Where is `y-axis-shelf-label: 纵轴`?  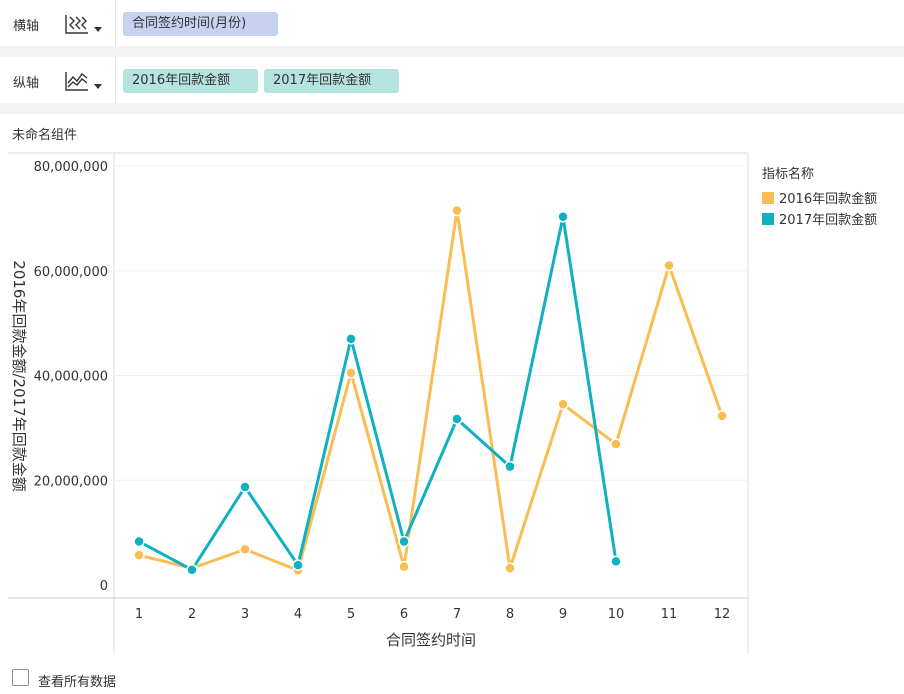 y-axis-shelf-label: 纵轴 is located at coordinates (26, 83).